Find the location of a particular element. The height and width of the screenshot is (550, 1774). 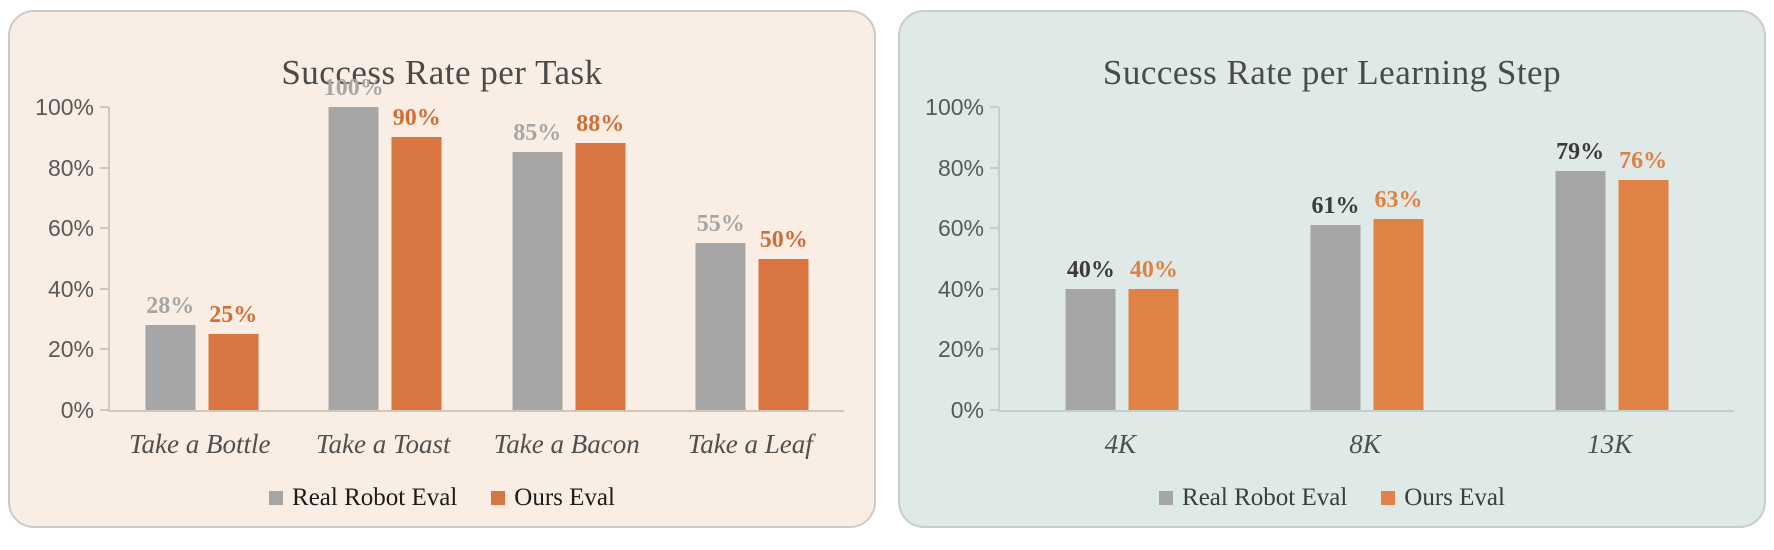

x-axis-label: Take a Leaf is located at coordinates (750, 444).